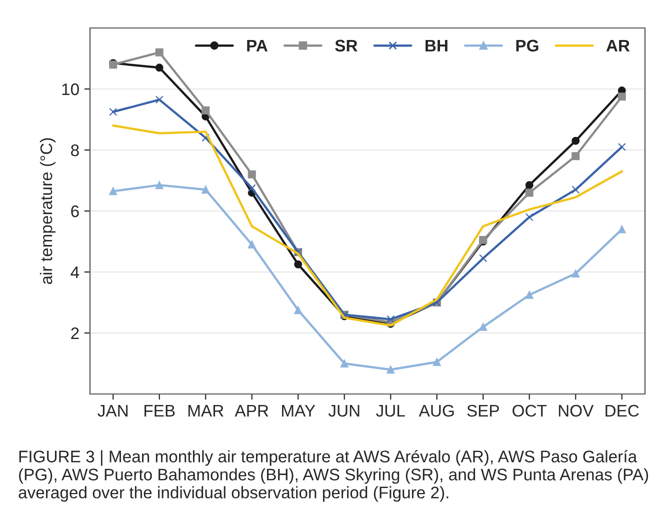 This screenshot has height=527, width=669. Describe the element at coordinates (436, 410) in the screenshot. I see `x-tick-label: AUG` at that location.